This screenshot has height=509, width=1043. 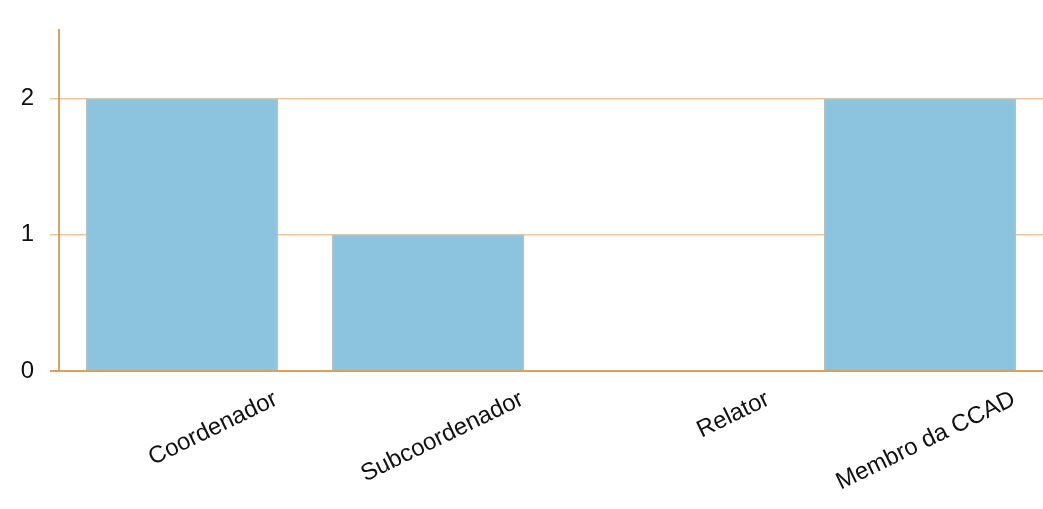 What do you see at coordinates (27, 97) in the screenshot?
I see `y-tick-label: 2` at bounding box center [27, 97].